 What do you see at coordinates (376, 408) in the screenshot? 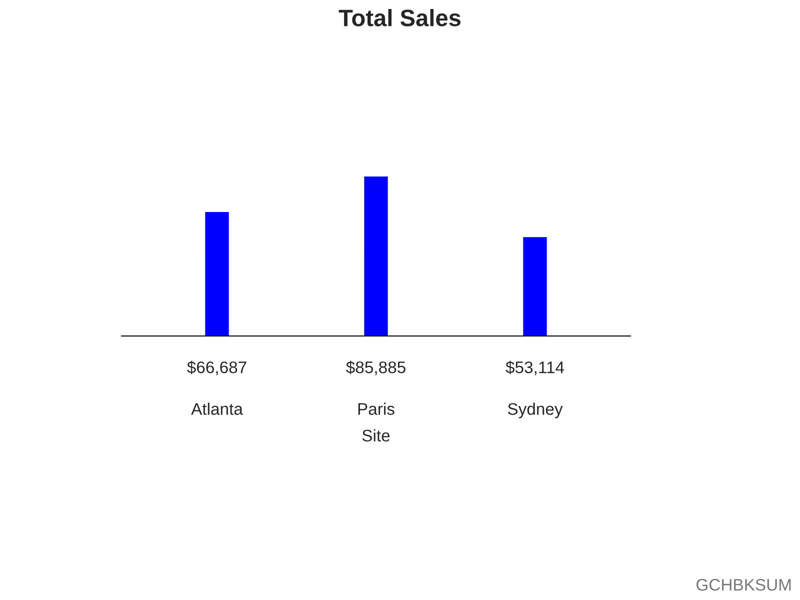
I see `x-tick-label: Paris` at bounding box center [376, 408].